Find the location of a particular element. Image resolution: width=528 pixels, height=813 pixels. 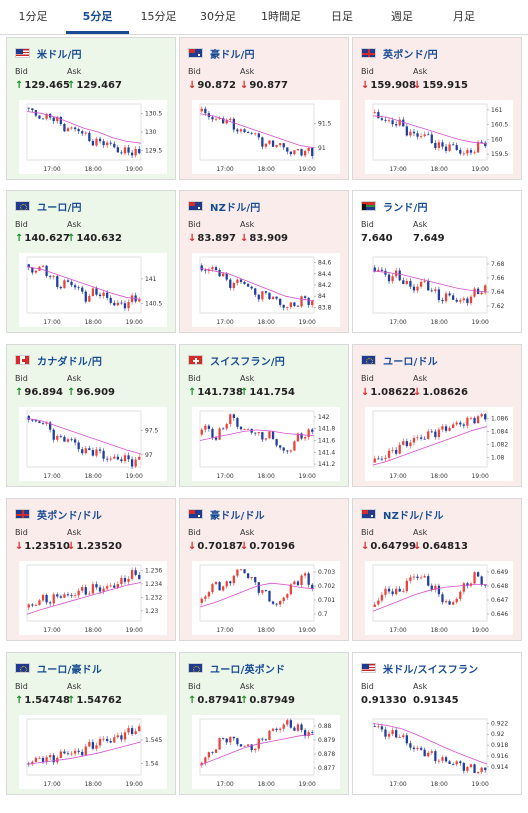

pair-link: 米ドル/円 is located at coordinates (59, 55).